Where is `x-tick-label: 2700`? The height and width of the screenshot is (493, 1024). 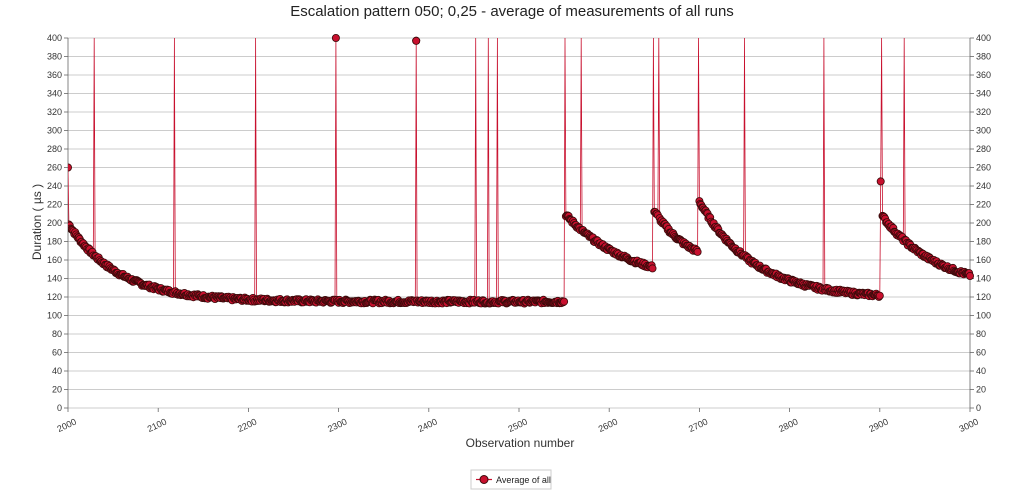
x-tick-label: 2700 is located at coordinates (698, 426).